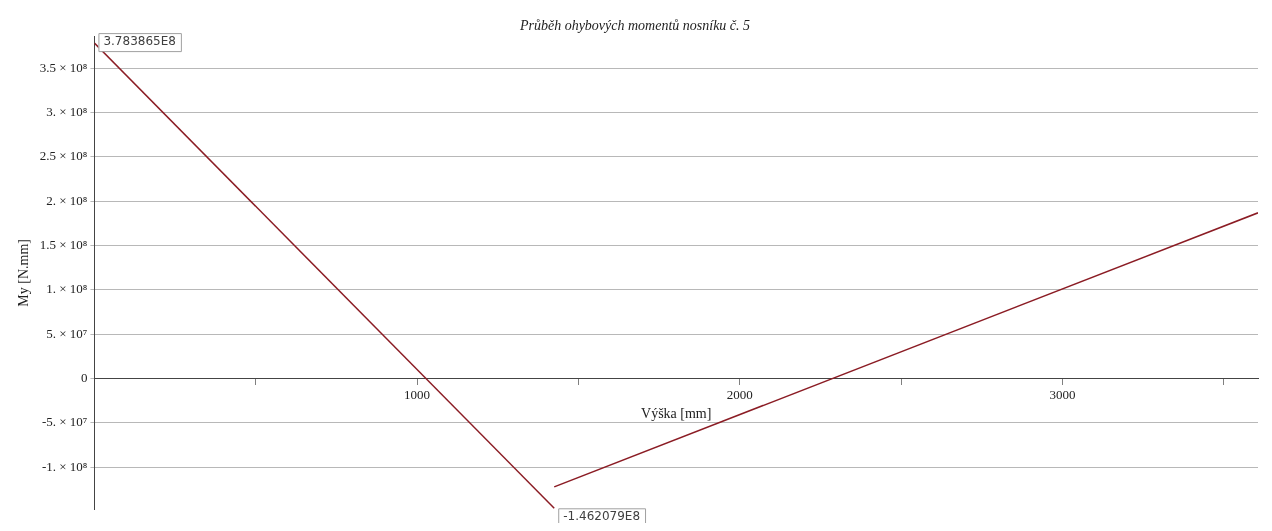 This screenshot has width=1272, height=531. Describe the element at coordinates (63, 156) in the screenshot. I see `y-tick-label: 2.5 × 10⁸` at that location.